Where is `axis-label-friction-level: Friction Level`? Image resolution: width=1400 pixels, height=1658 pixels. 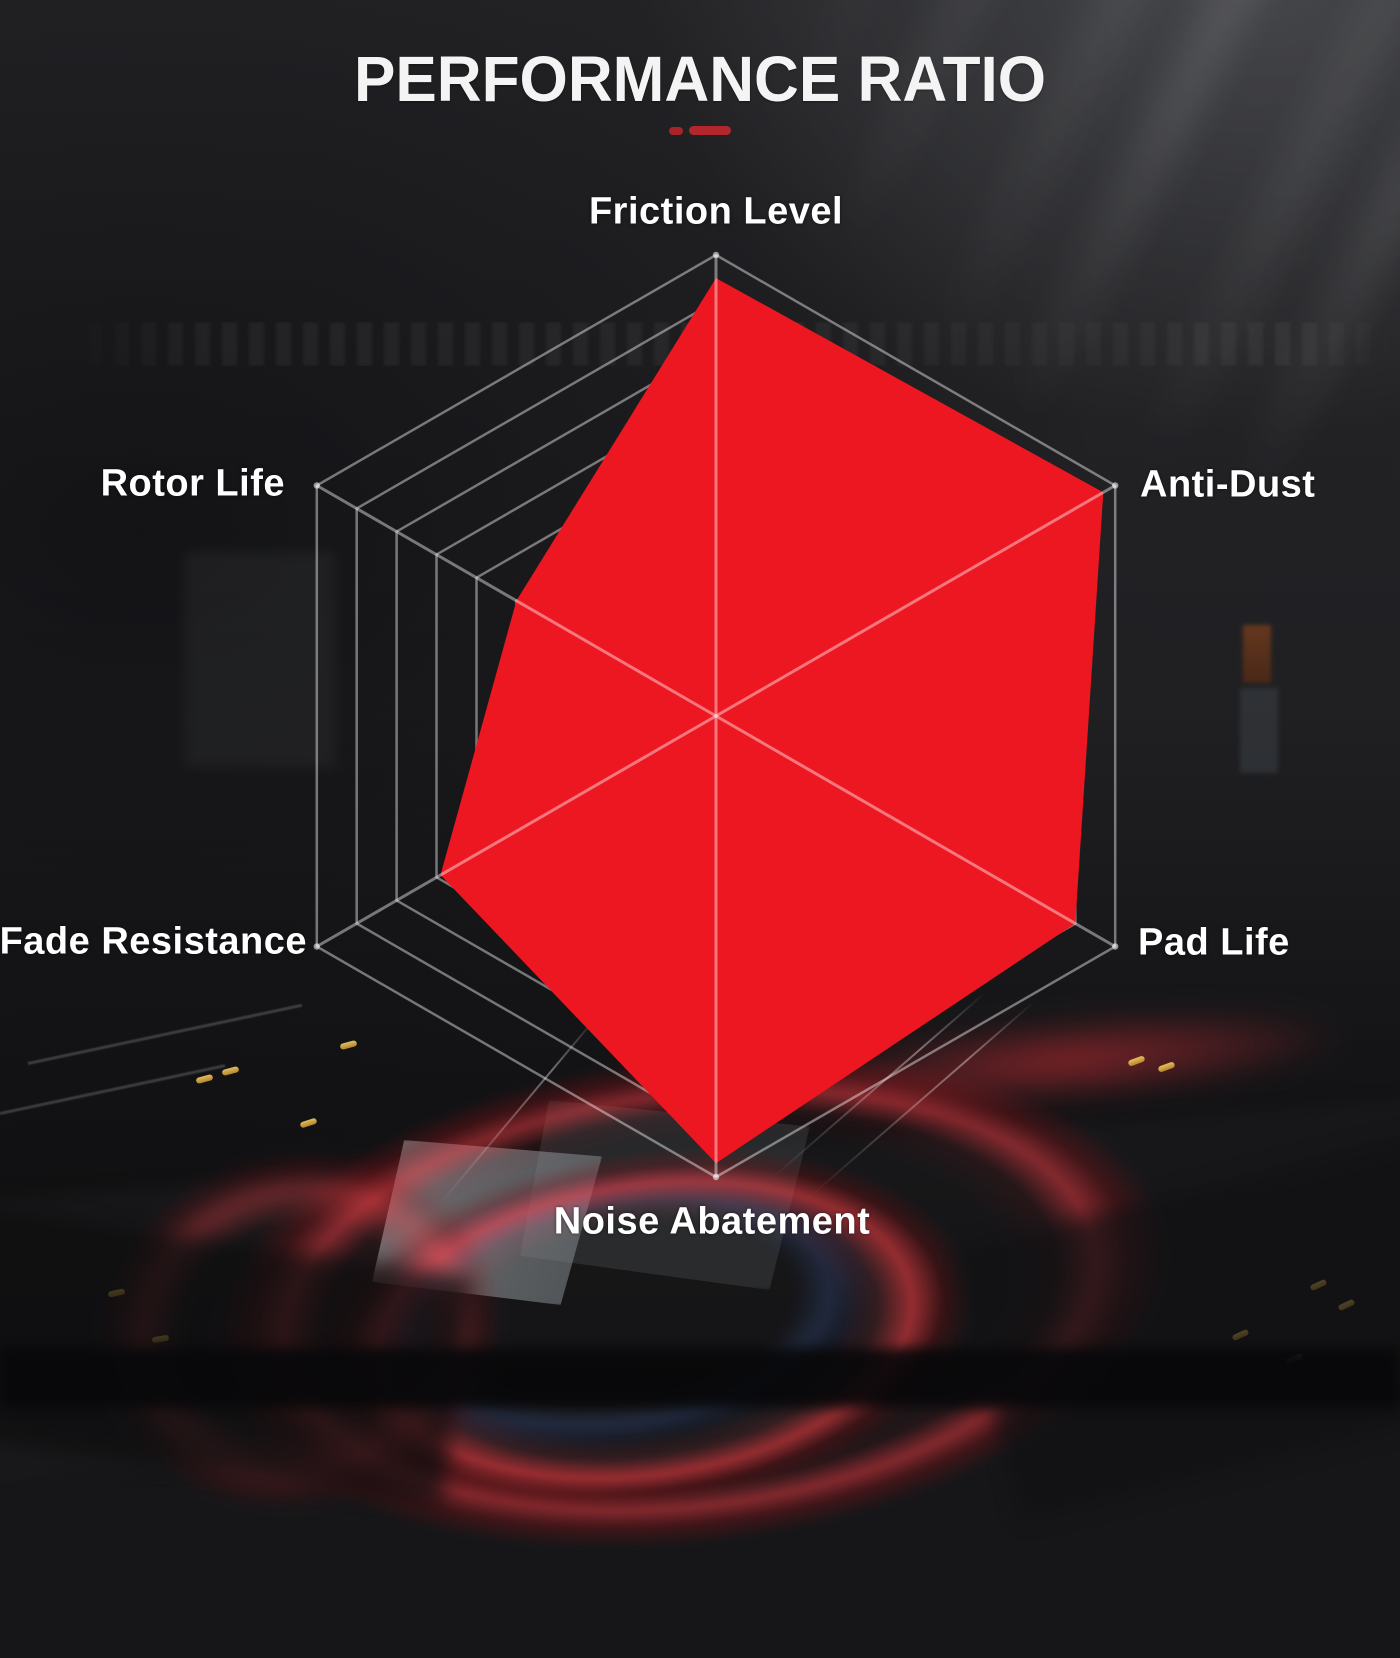
axis-label-friction-level: Friction Level is located at coordinates (716, 211).